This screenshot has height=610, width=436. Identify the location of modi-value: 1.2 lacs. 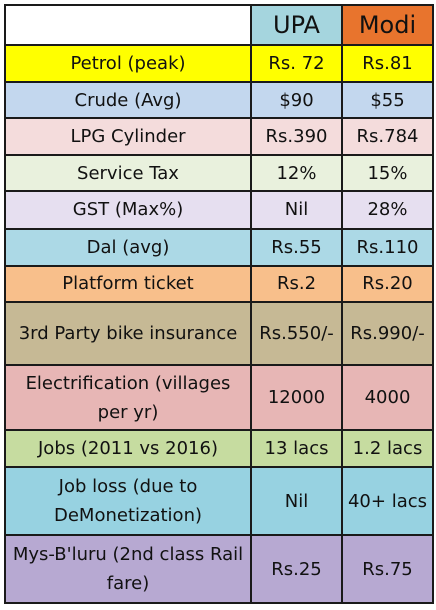
(387, 449).